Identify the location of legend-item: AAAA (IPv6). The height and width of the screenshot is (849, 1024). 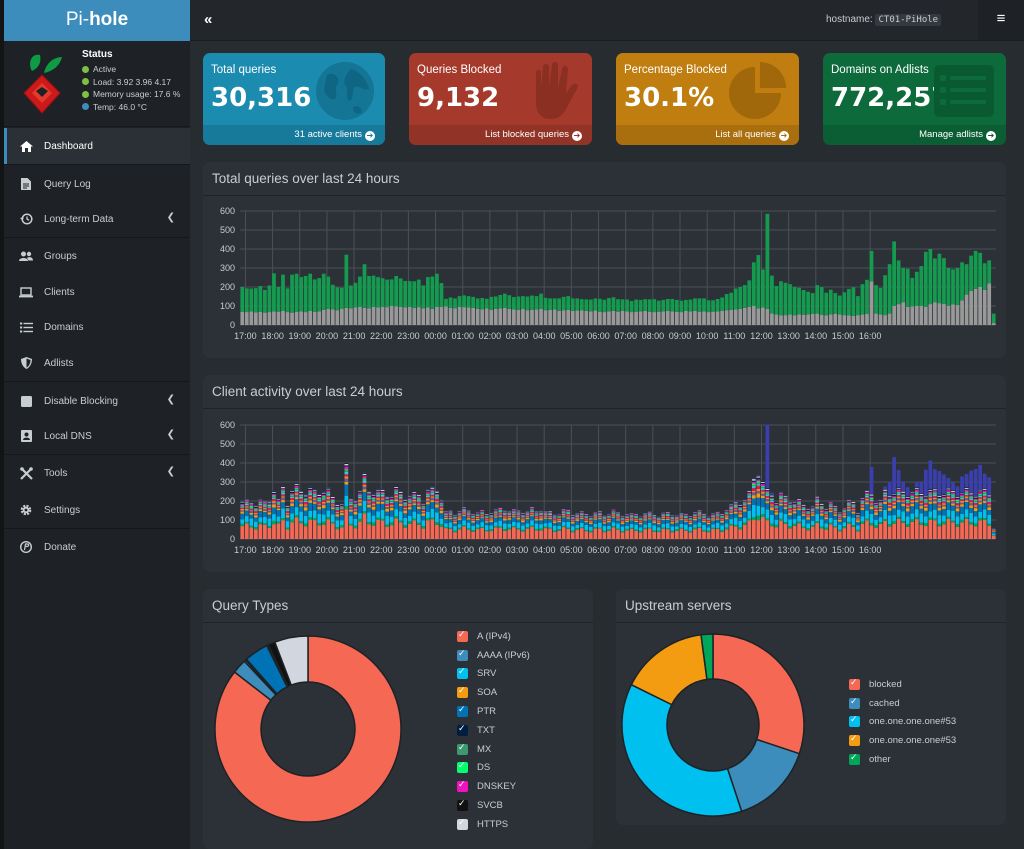
(493, 655).